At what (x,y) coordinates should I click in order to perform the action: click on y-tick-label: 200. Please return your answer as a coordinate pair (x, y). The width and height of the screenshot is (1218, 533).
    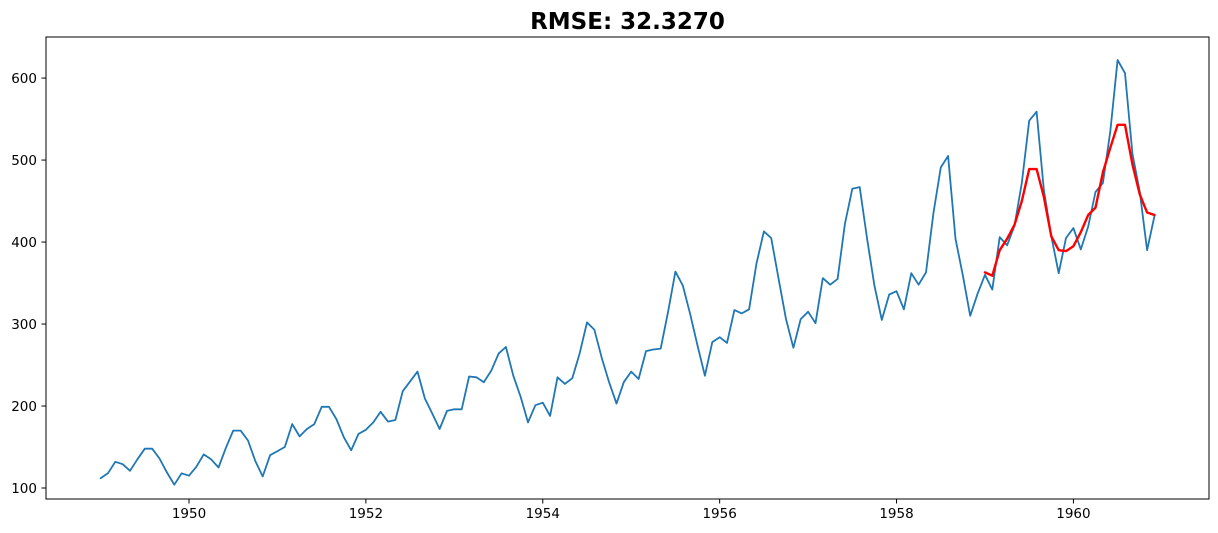
    Looking at the image, I should click on (24, 407).